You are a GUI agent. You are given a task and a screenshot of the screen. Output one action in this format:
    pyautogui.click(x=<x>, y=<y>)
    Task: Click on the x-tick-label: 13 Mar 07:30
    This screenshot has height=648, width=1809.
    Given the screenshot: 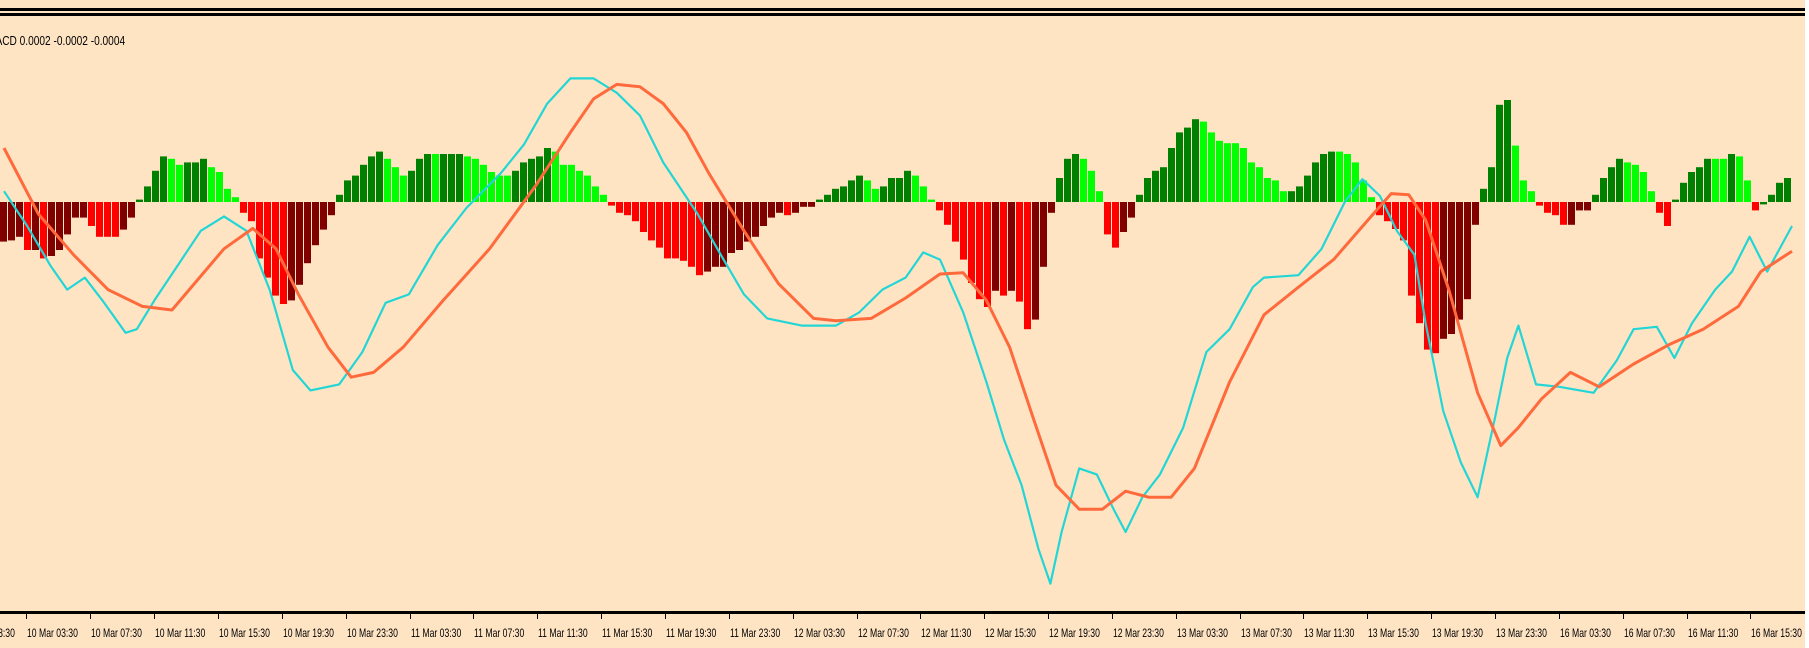 What is the action you would take?
    pyautogui.click(x=1266, y=633)
    